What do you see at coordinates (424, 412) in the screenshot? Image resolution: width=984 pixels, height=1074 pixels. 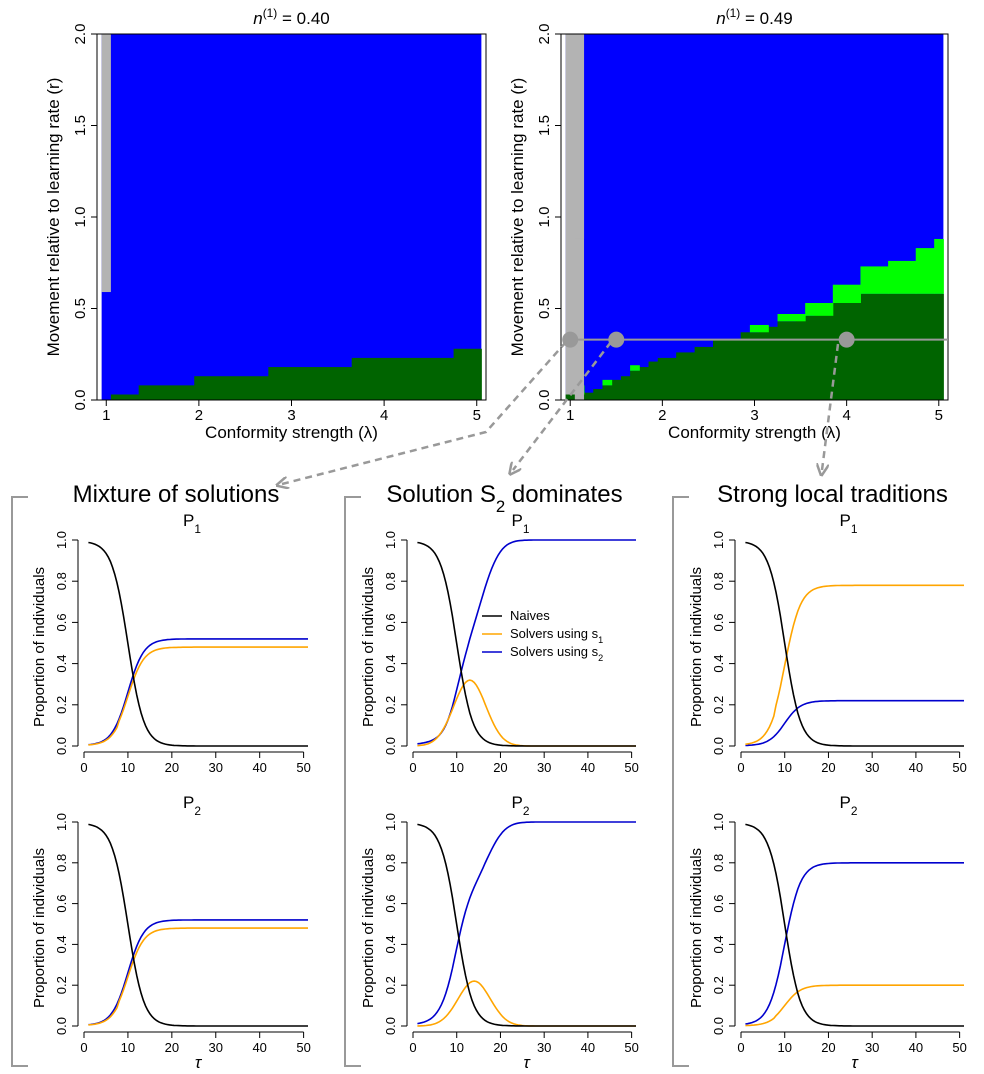 I see `pointer-arrow` at bounding box center [424, 412].